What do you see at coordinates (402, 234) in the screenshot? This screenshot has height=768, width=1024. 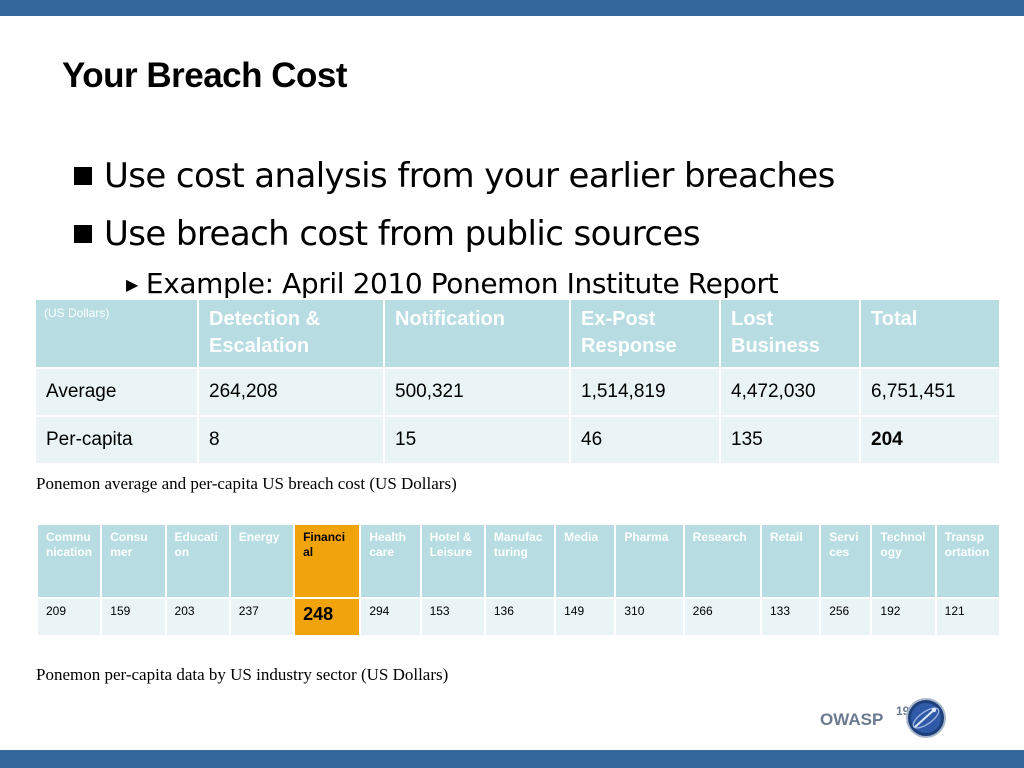 I see `bullet-text: Use breach cost from public sources` at bounding box center [402, 234].